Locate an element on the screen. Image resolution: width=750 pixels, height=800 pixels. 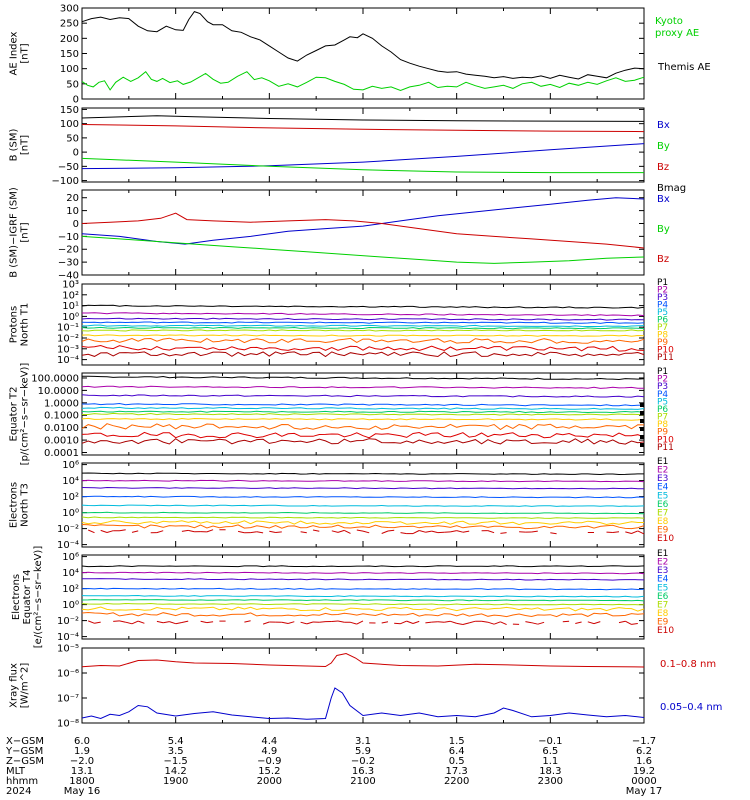
y-tick-label: 0 is located at coordinates (76, 153).